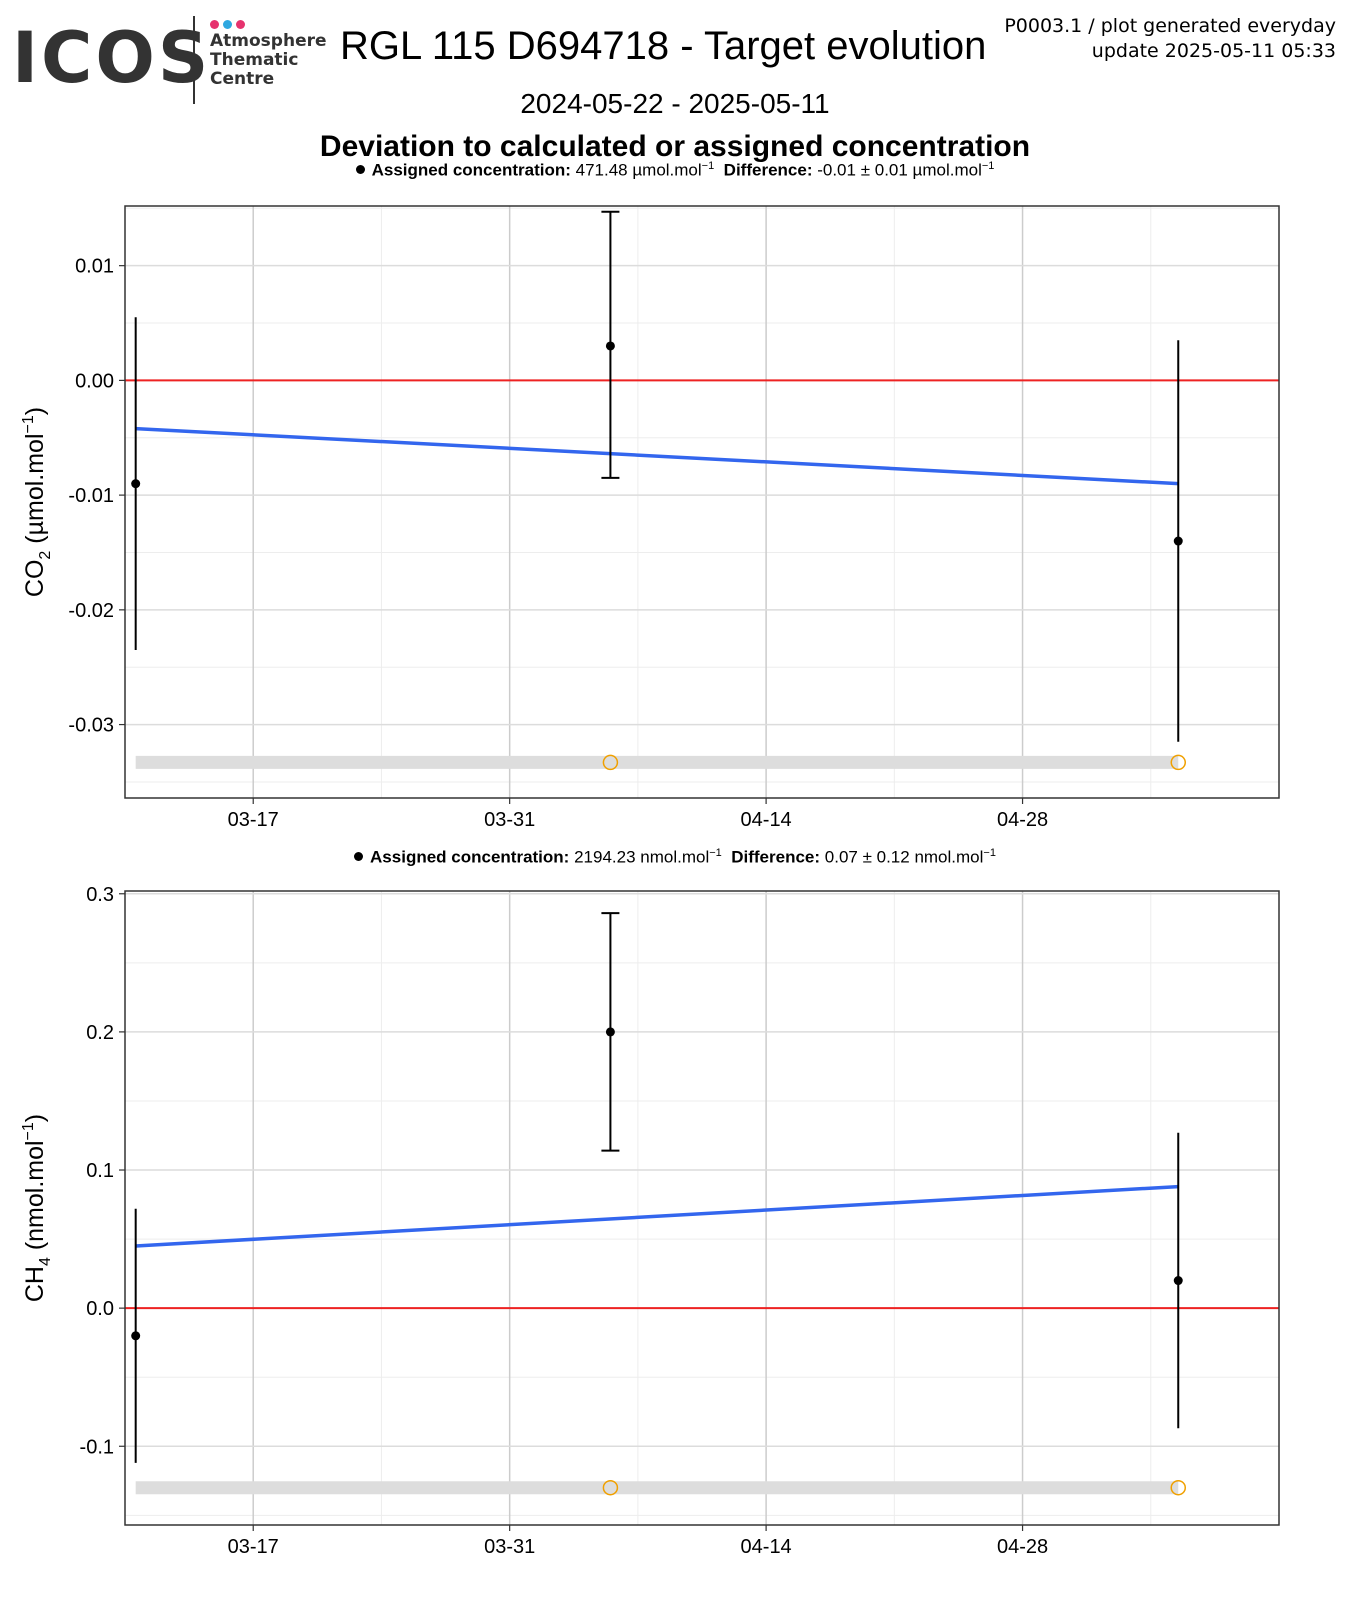 The width and height of the screenshot is (1350, 1620). What do you see at coordinates (35, 491) in the screenshot?
I see `y-label-unit: (µmol.mol` at bounding box center [35, 491].